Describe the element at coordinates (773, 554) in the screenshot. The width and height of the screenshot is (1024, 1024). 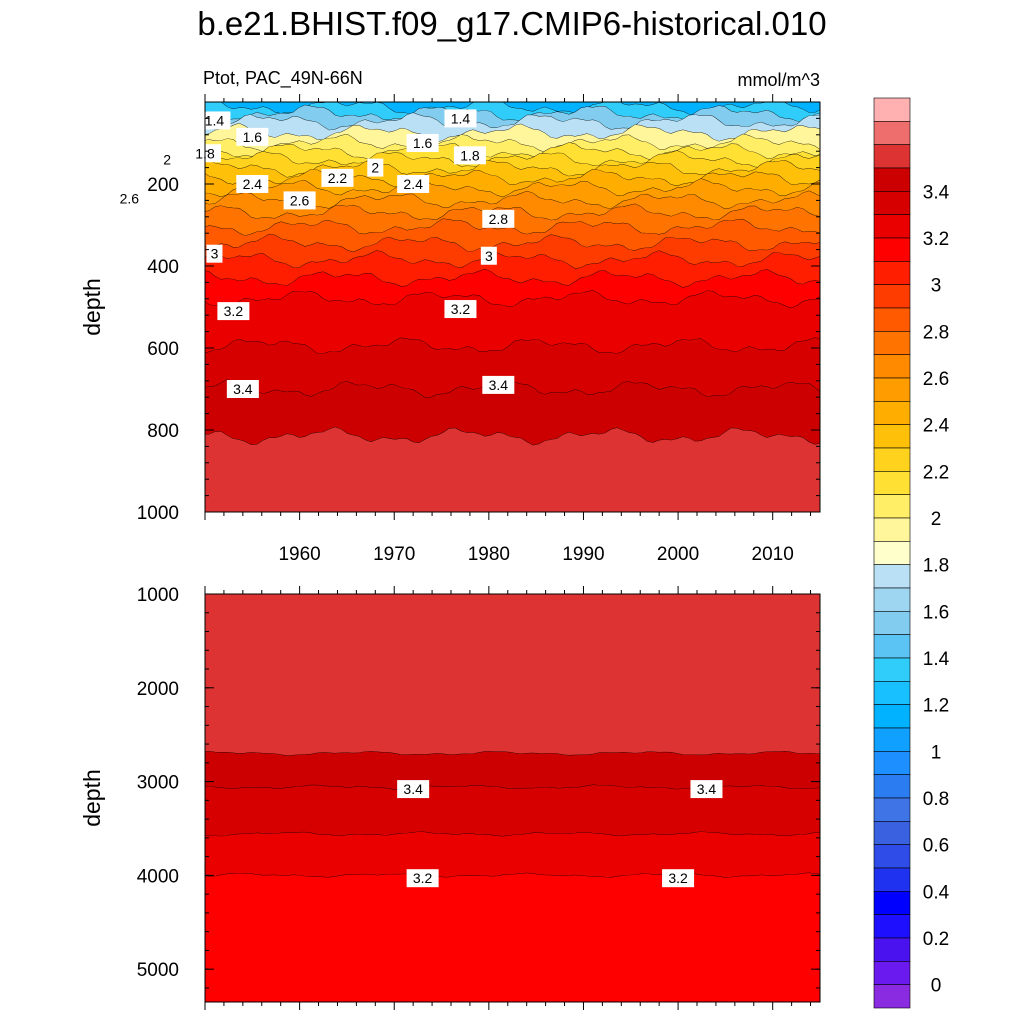
I see `x-tick-label: 2010` at that location.